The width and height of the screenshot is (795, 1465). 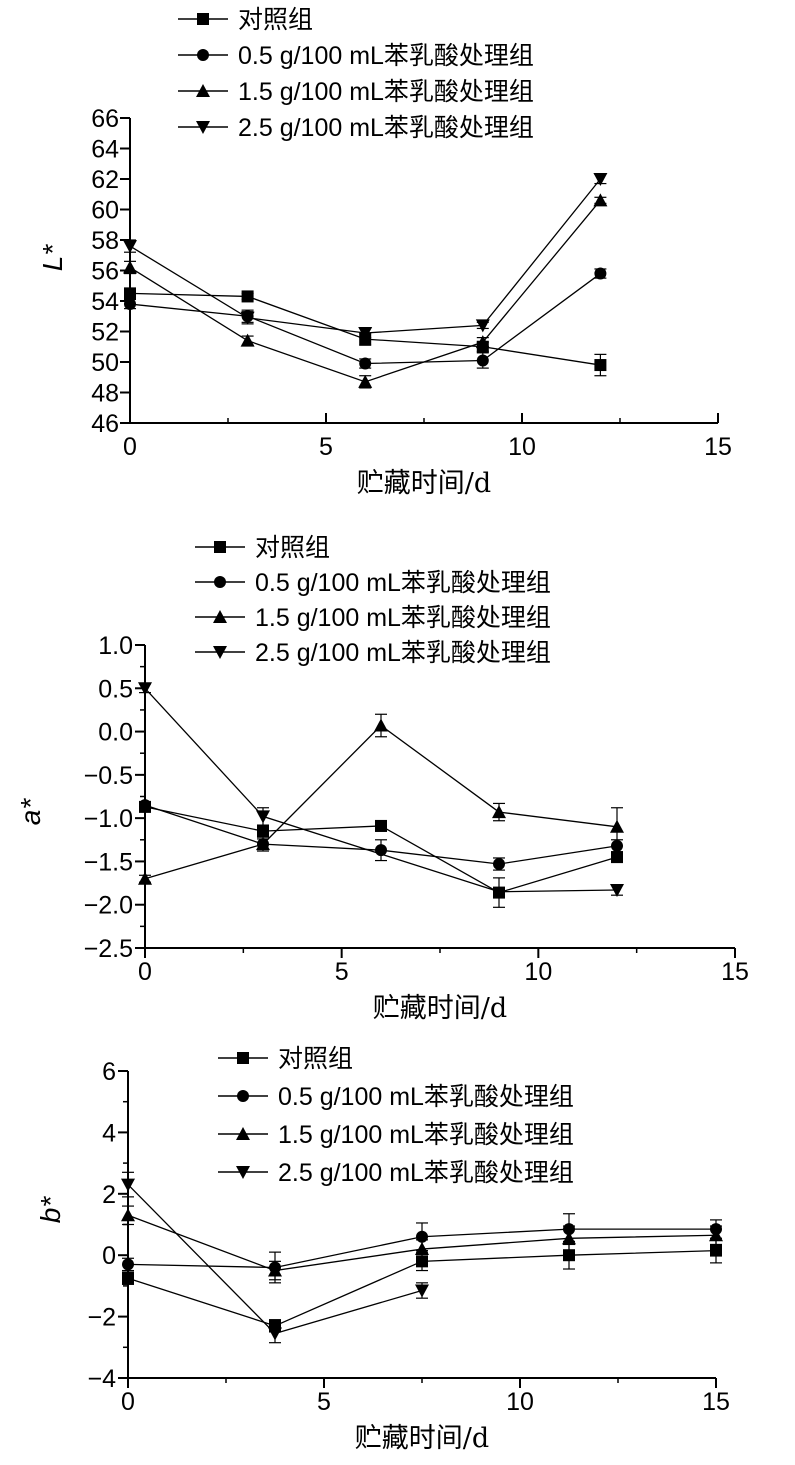 What do you see at coordinates (105, 211) in the screenshot?
I see `y-tick-label: 60` at bounding box center [105, 211].